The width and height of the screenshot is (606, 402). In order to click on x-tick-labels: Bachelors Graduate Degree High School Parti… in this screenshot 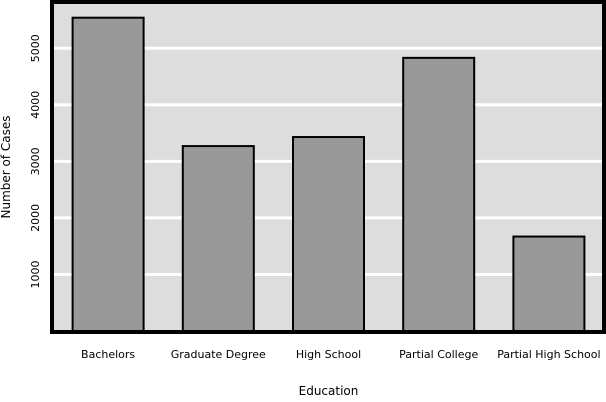, I will do `click(341, 354)`.